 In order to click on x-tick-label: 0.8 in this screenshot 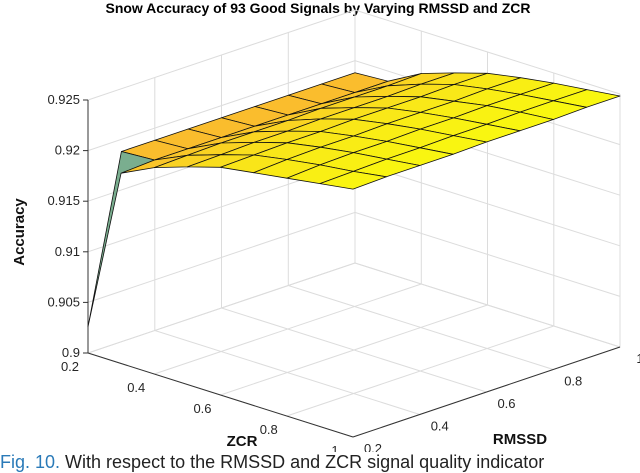, I will do `click(269, 429)`.